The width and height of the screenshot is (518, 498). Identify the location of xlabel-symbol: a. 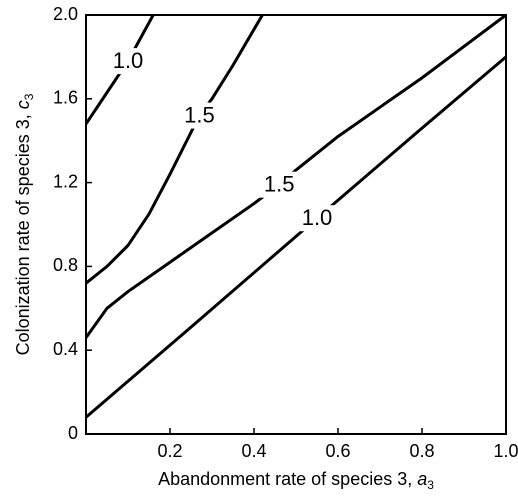
(422, 479).